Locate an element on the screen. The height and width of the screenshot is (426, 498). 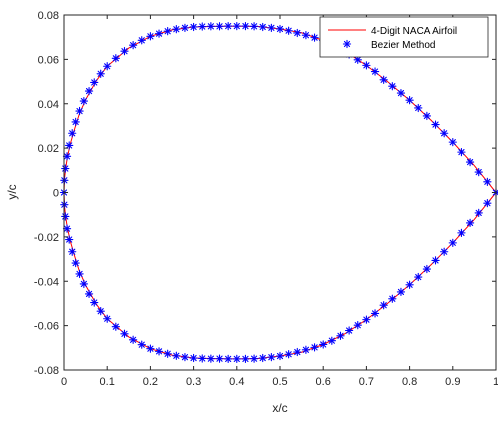
y-tick-label: 0.02 is located at coordinates (48, 149).